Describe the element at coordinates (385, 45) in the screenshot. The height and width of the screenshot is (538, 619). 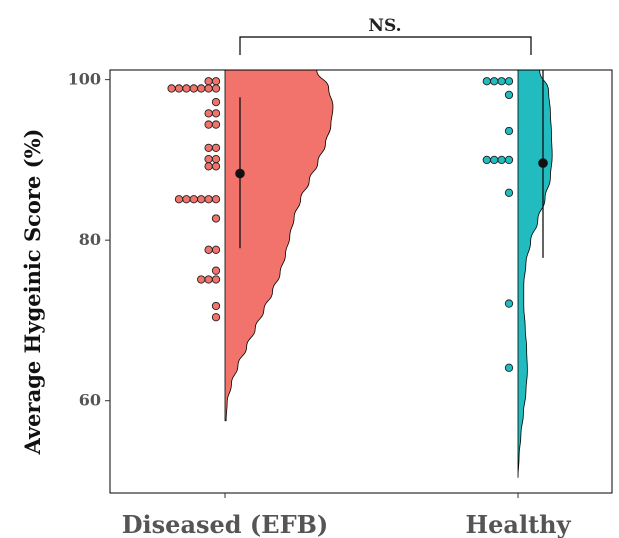
I see `bracket-line` at that location.